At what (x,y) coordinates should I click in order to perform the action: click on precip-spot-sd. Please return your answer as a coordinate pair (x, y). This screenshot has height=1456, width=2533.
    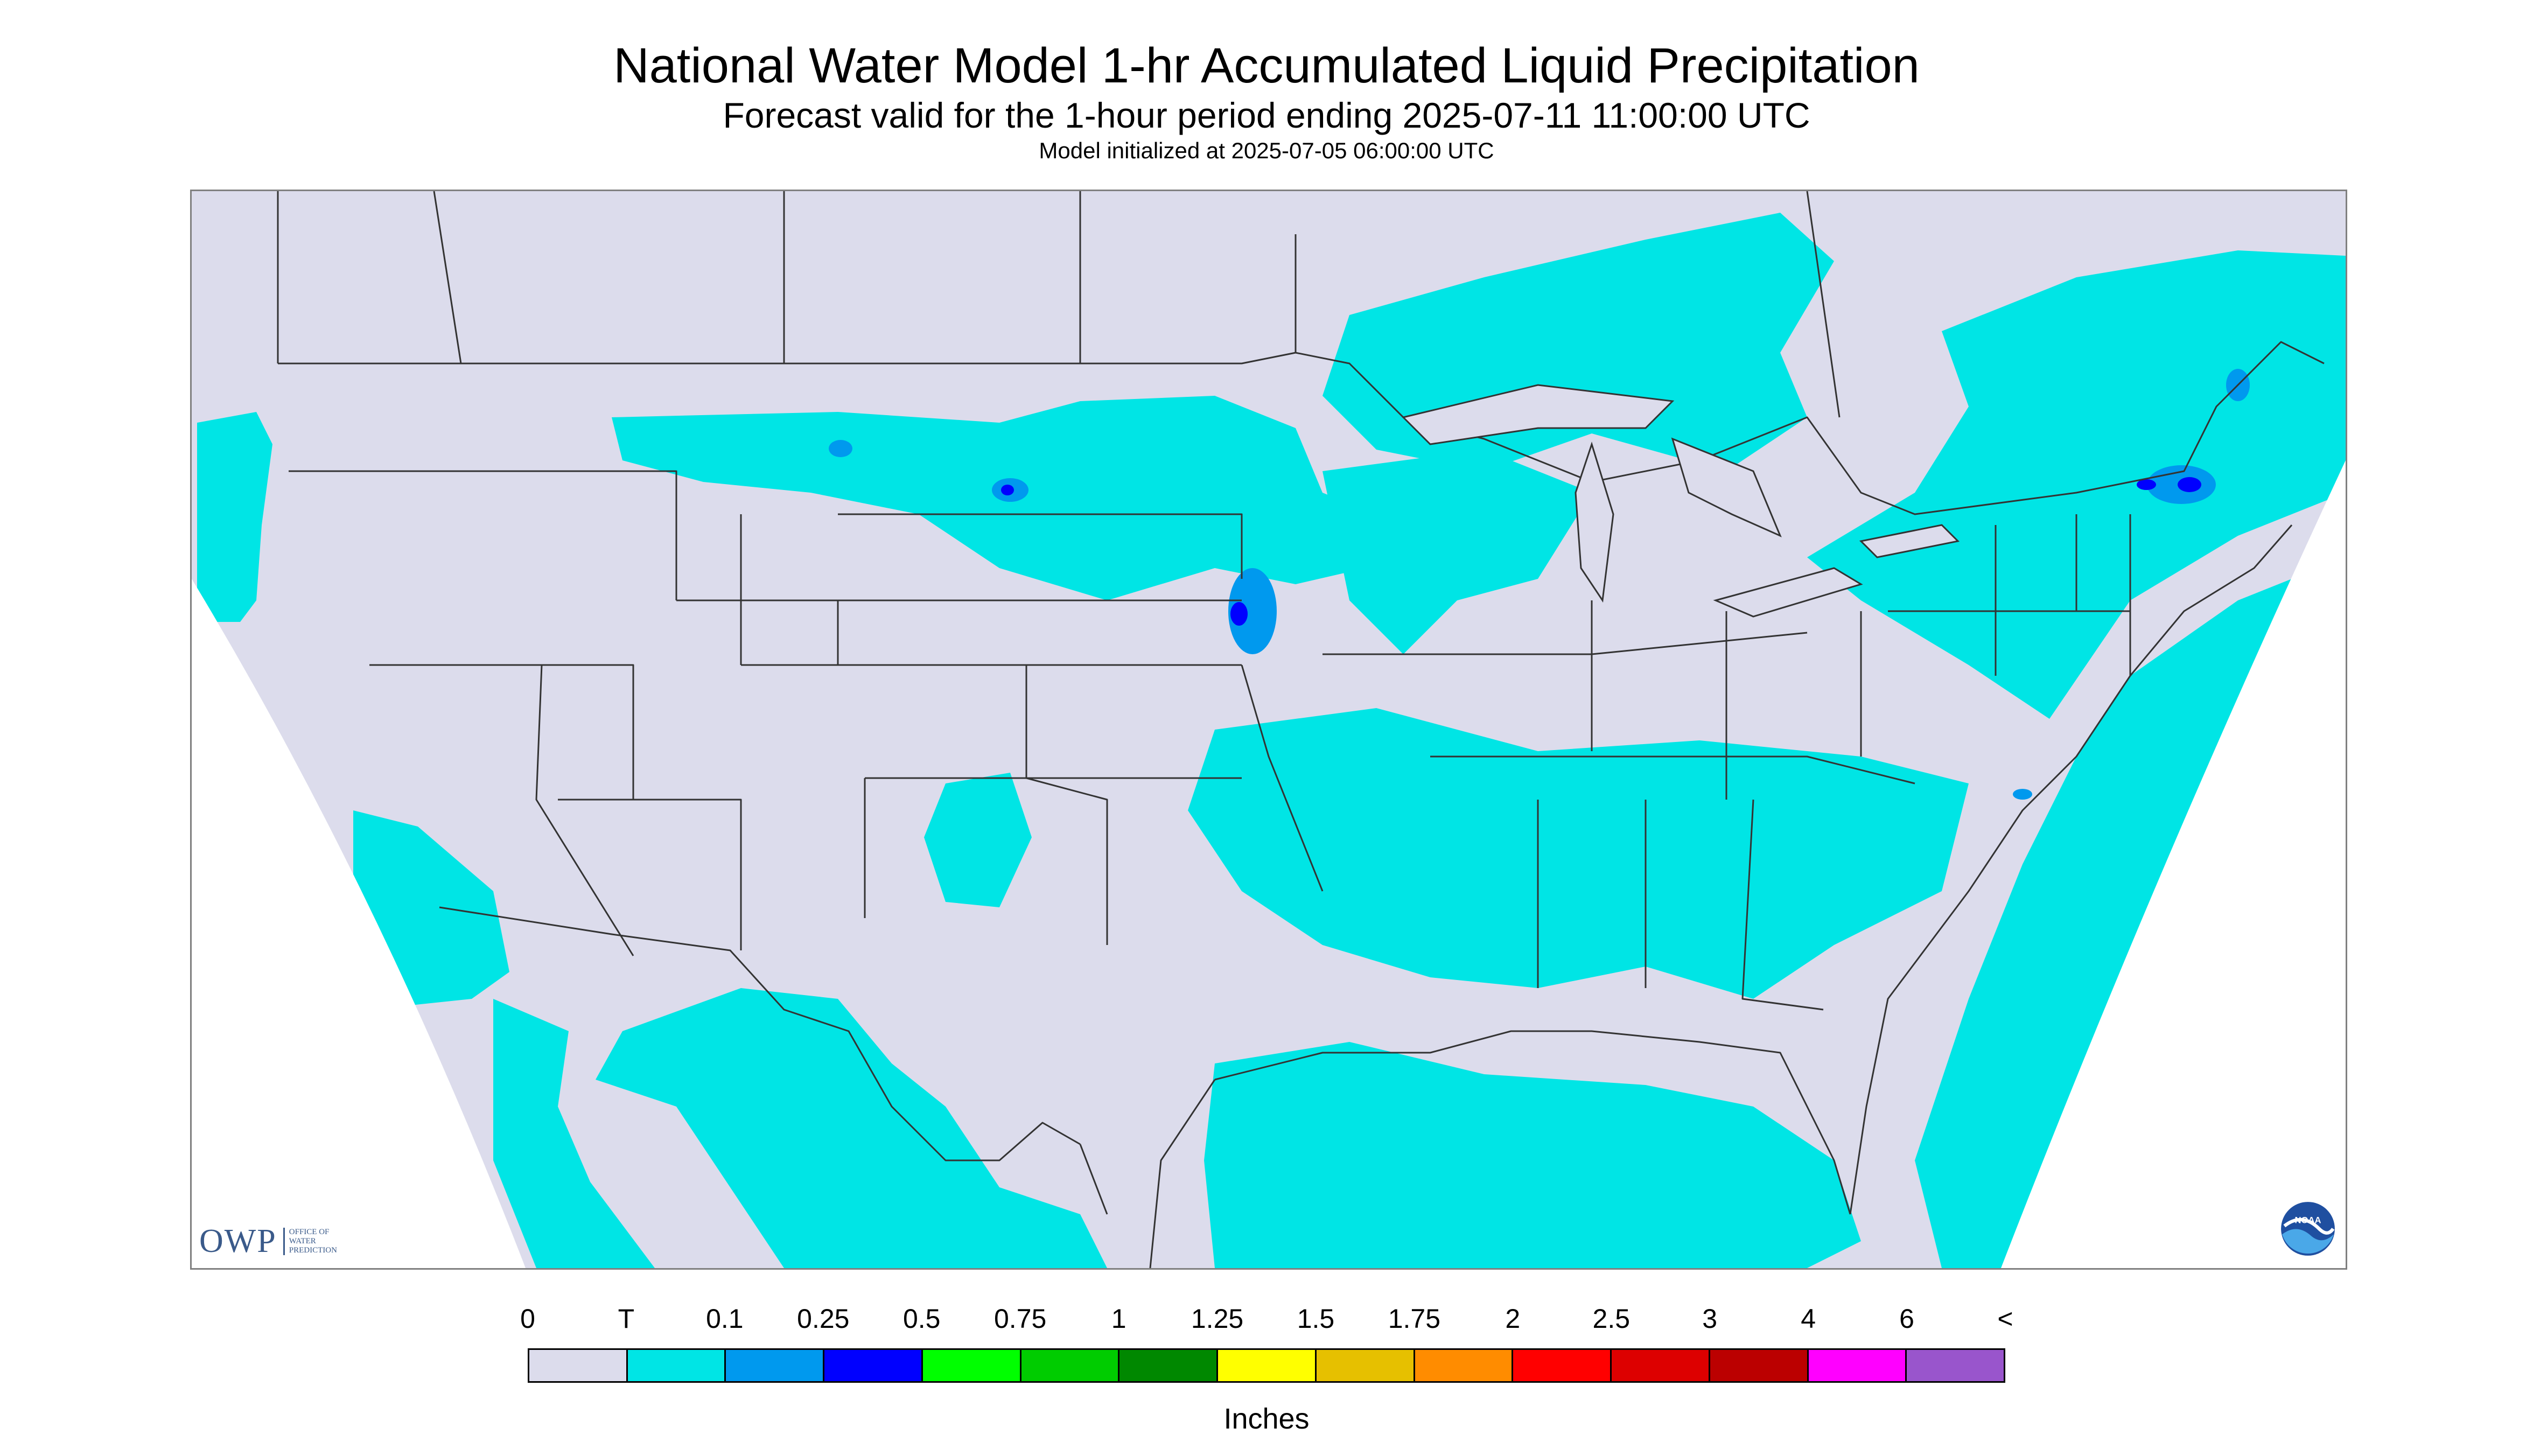
    Looking at the image, I should click on (1253, 611).